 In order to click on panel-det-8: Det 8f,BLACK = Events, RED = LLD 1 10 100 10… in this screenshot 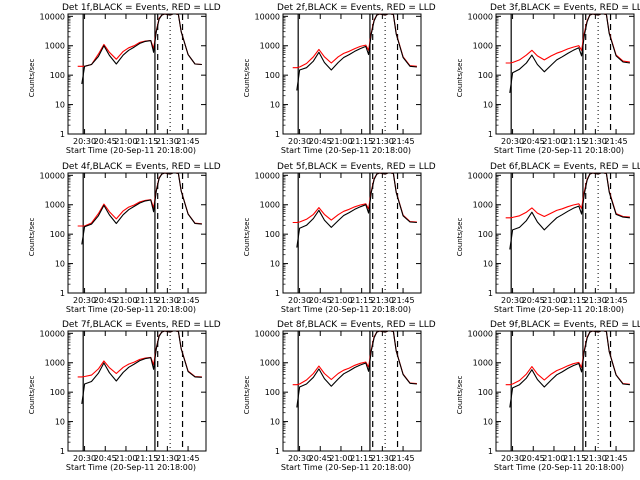, I will do `click(339, 396)`.